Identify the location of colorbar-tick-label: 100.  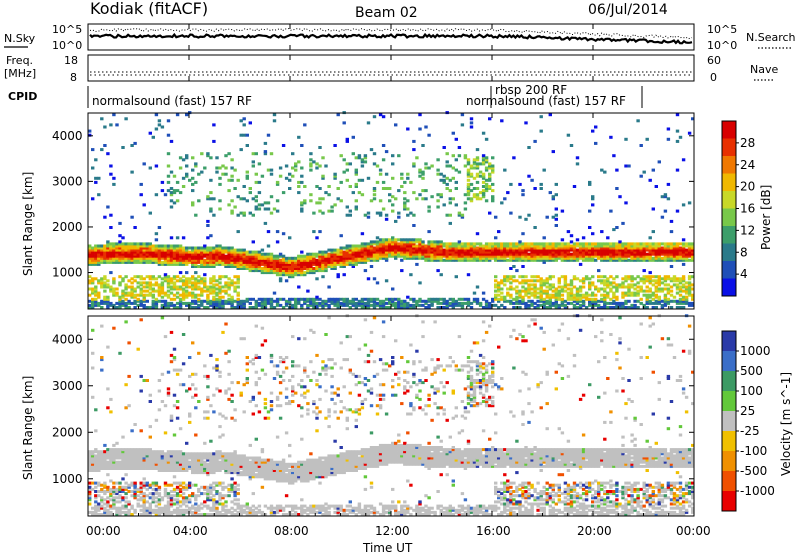
(751, 391).